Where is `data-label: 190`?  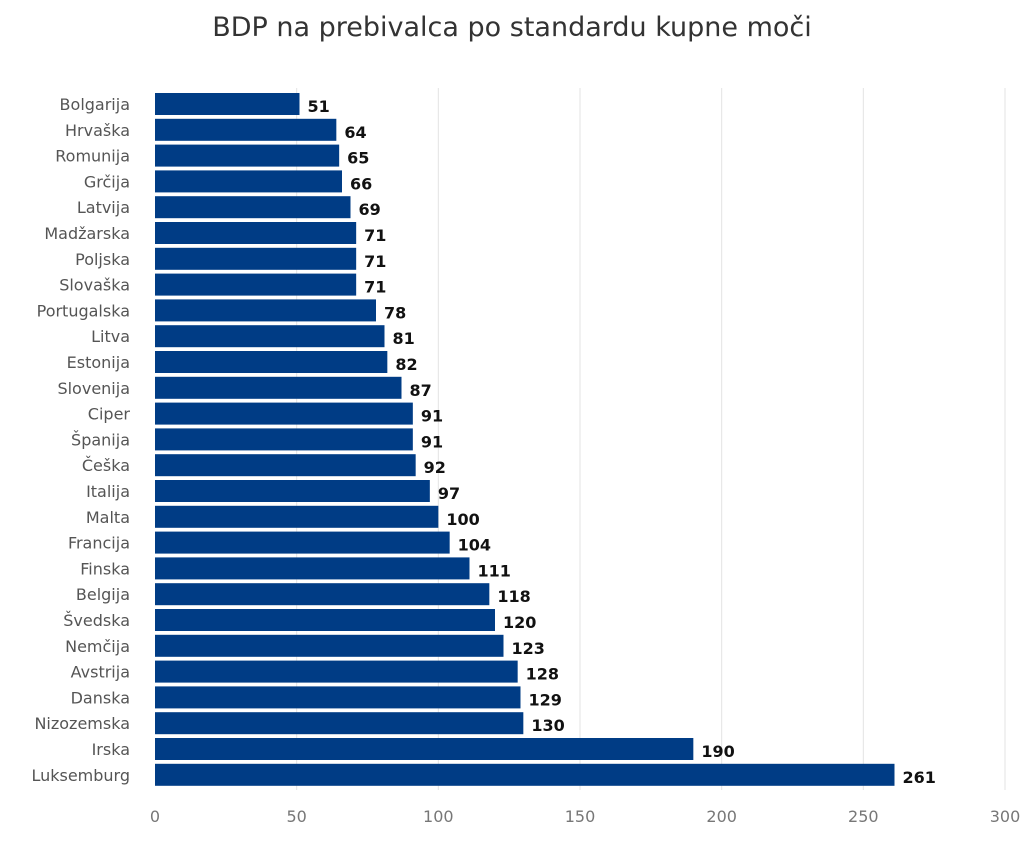 data-label: 190 is located at coordinates (717, 751).